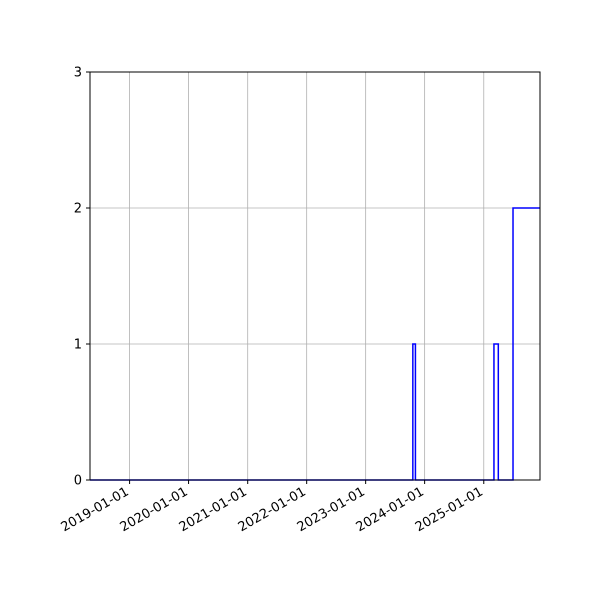  I want to click on y-tick-label: 0, so click(78, 481).